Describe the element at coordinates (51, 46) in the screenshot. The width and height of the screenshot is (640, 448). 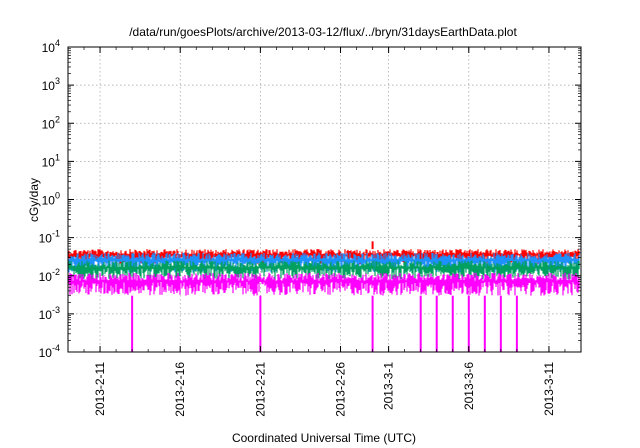
I see `y-tick-label: 10⁴` at that location.